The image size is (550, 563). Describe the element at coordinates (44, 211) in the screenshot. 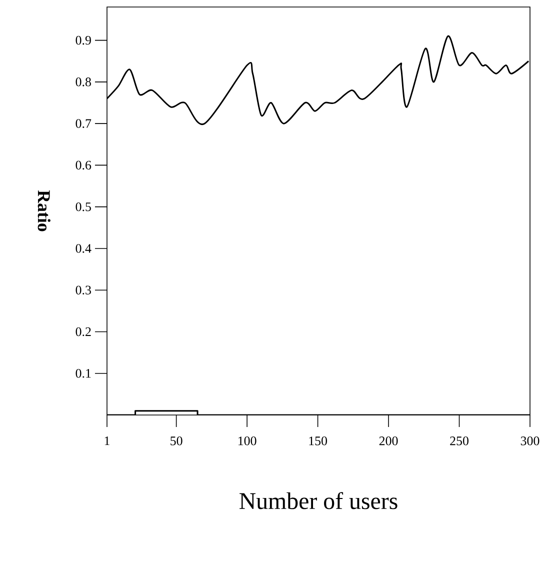

I see `y-axis-title: Ratio` at that location.